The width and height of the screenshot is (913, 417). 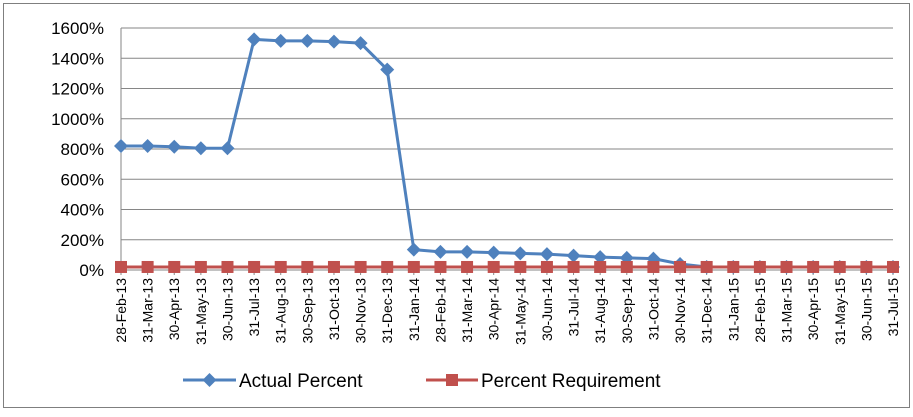 I want to click on x-tick-label: 31-May-14, so click(x=520, y=311).